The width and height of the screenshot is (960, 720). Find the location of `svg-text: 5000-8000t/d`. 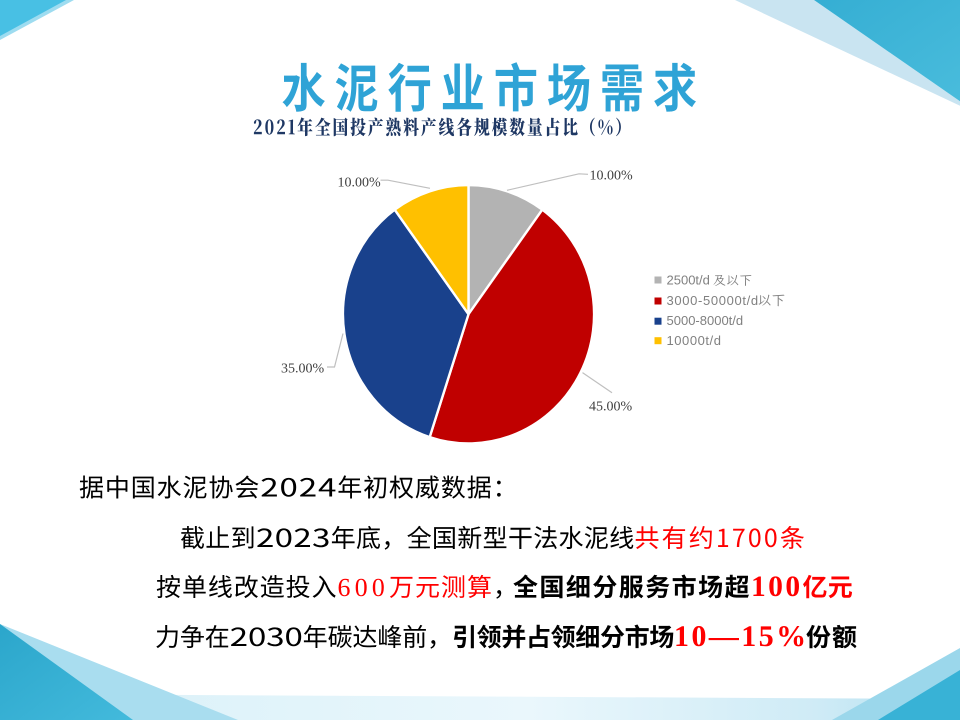

svg-text: 5000-8000t/d is located at coordinates (705, 320).